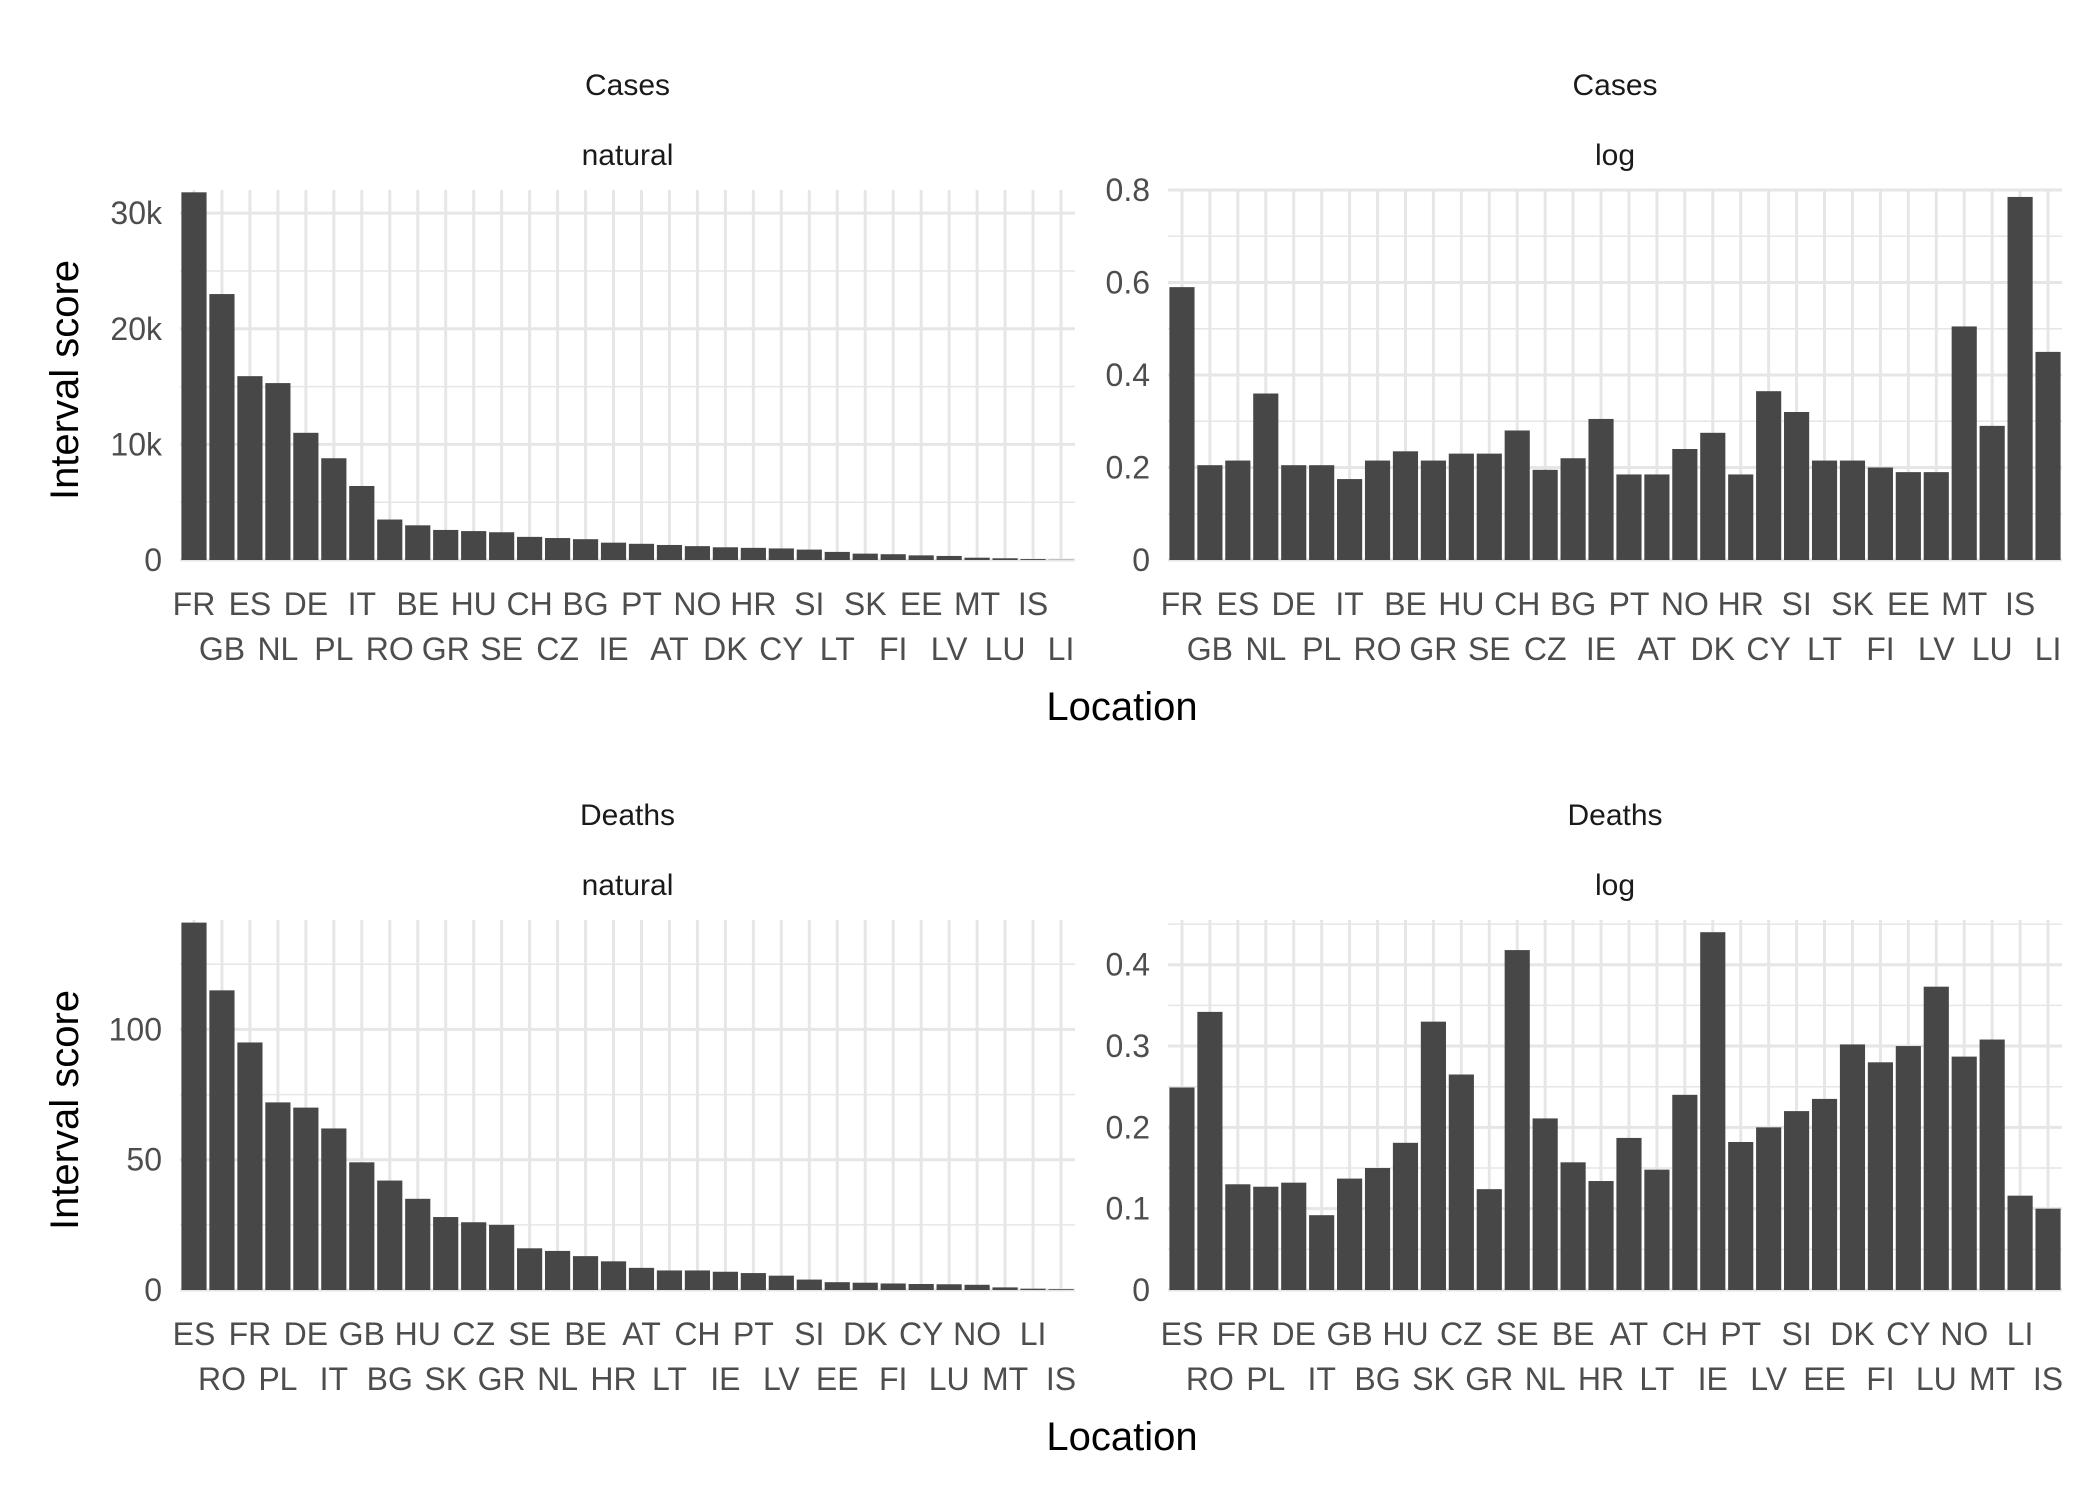 The height and width of the screenshot is (1500, 2100). Describe the element at coordinates (781, 649) in the screenshot. I see `x-tick-label: CY` at that location.